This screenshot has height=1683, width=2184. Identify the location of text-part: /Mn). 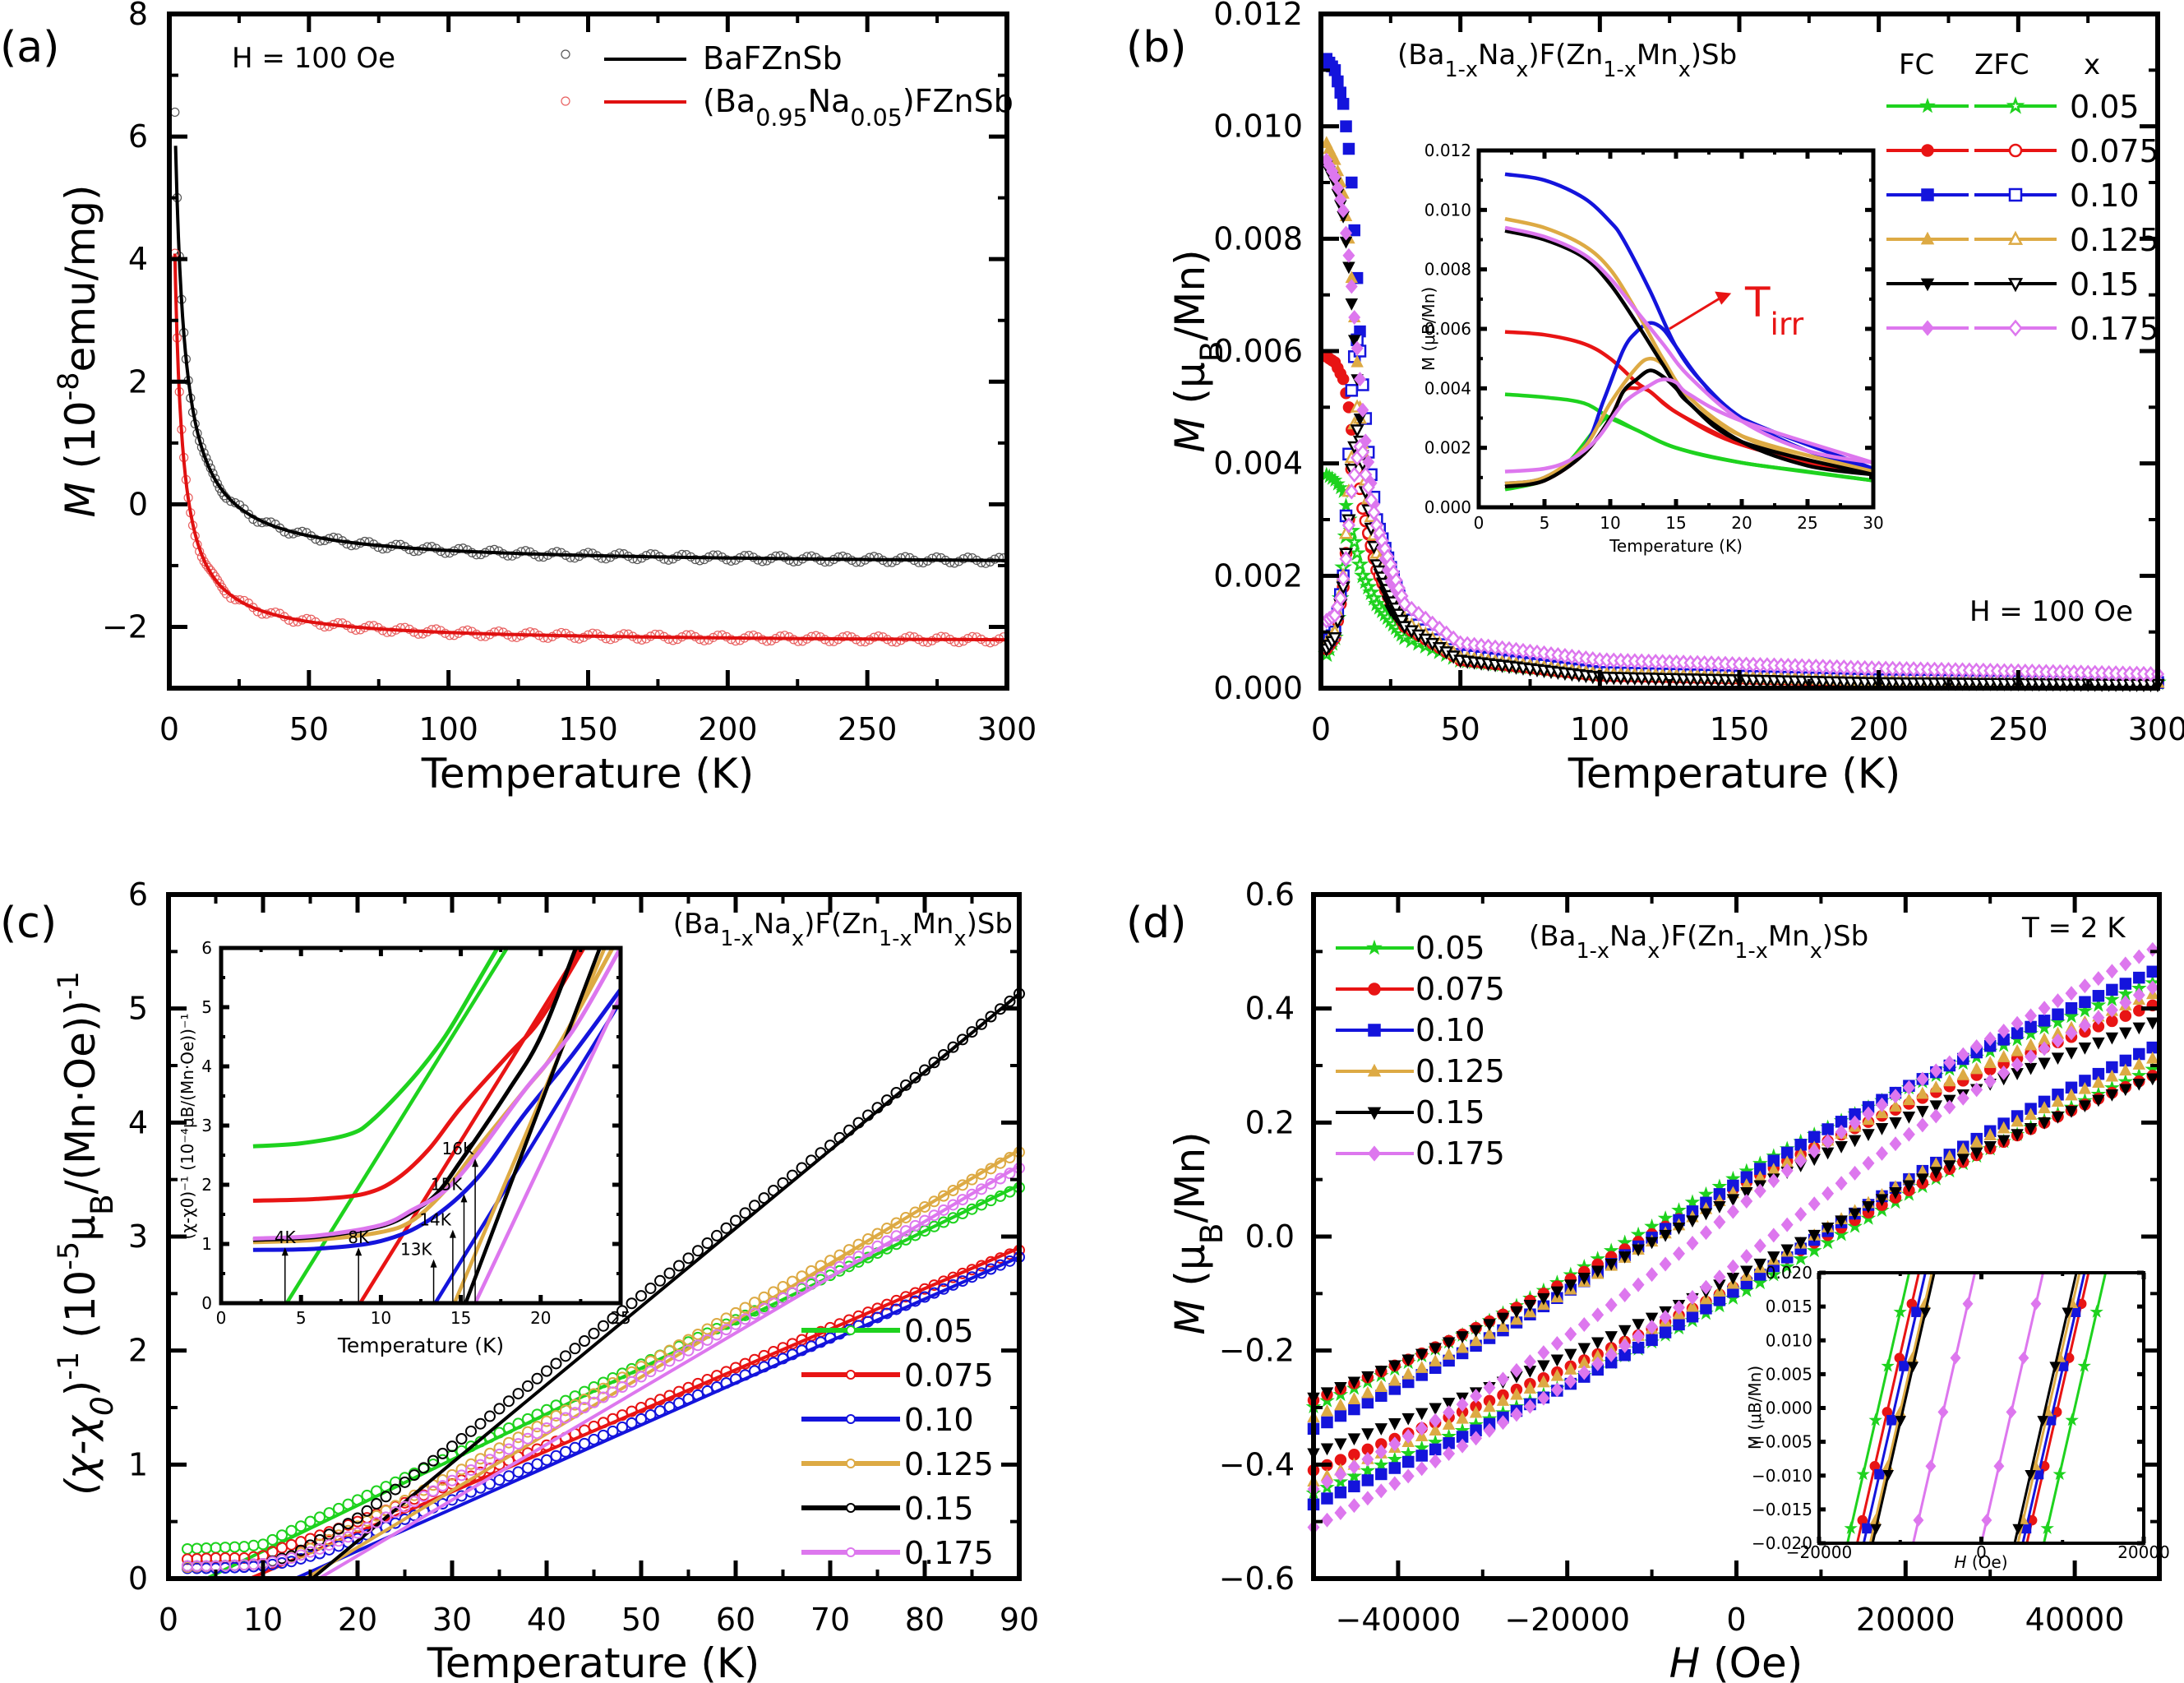
(1190, 1177).